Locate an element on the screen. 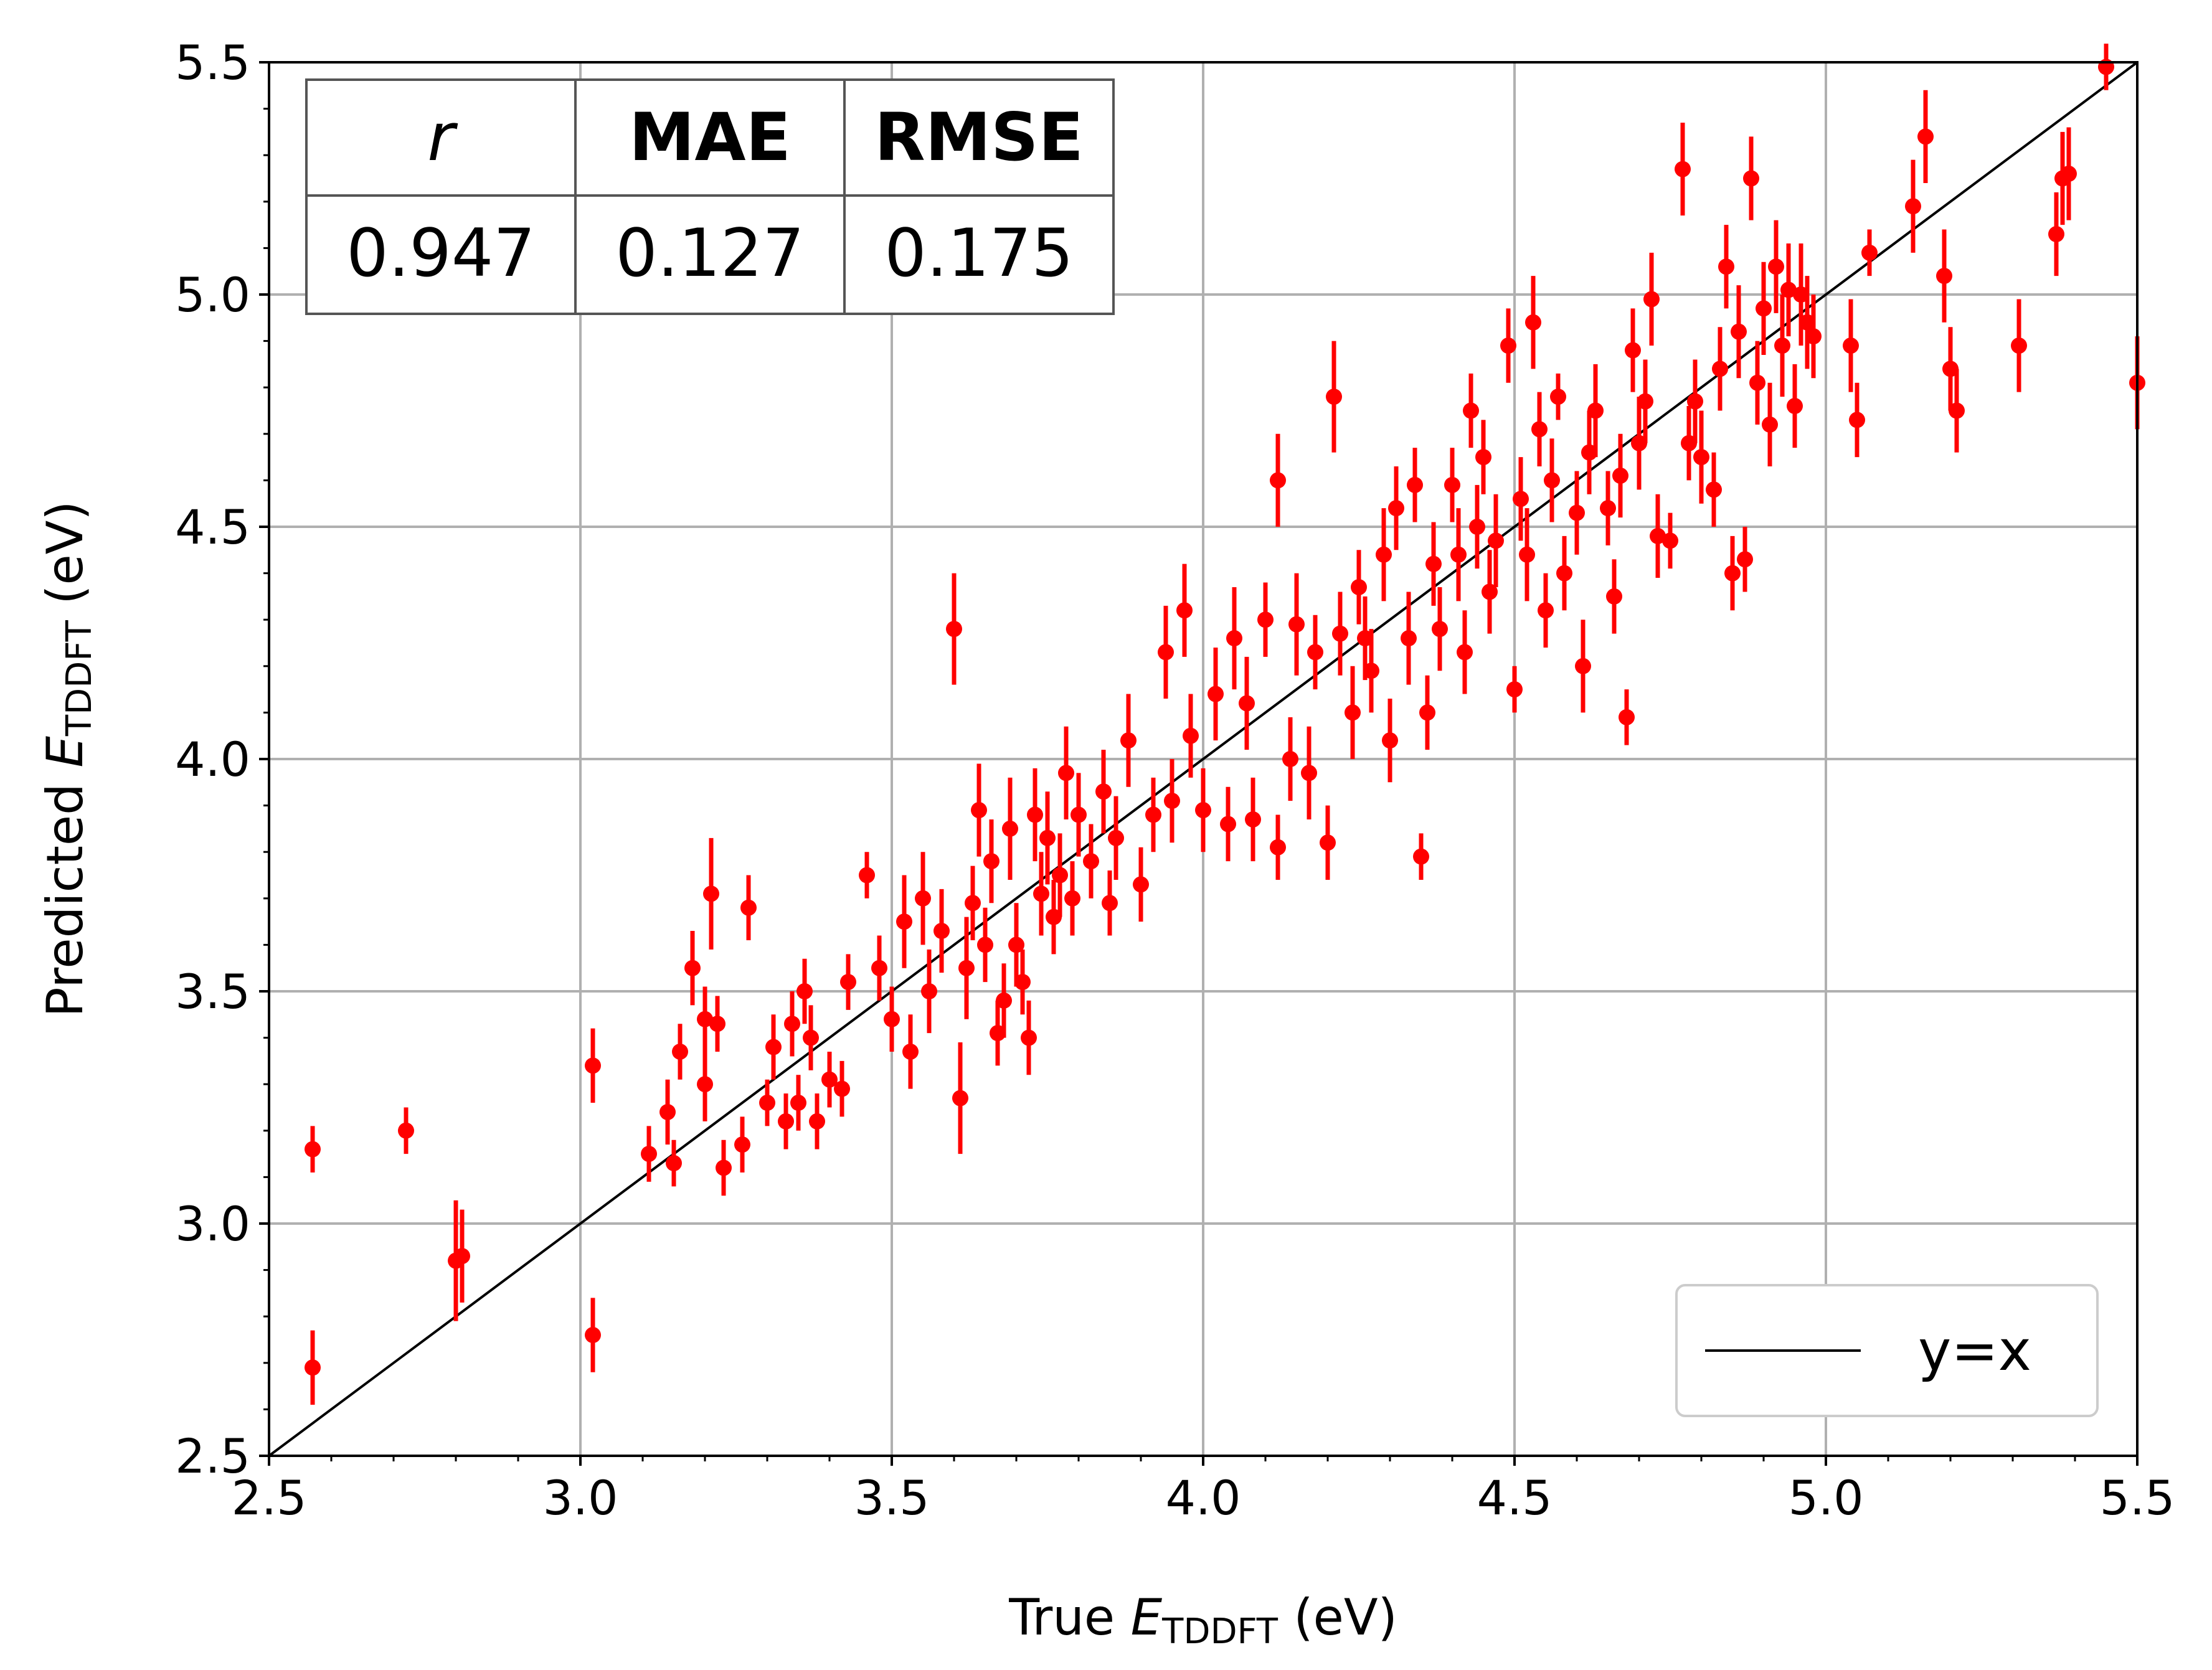 This screenshot has height=1670, width=2212. y-tick-label: 3.5 is located at coordinates (213, 992).